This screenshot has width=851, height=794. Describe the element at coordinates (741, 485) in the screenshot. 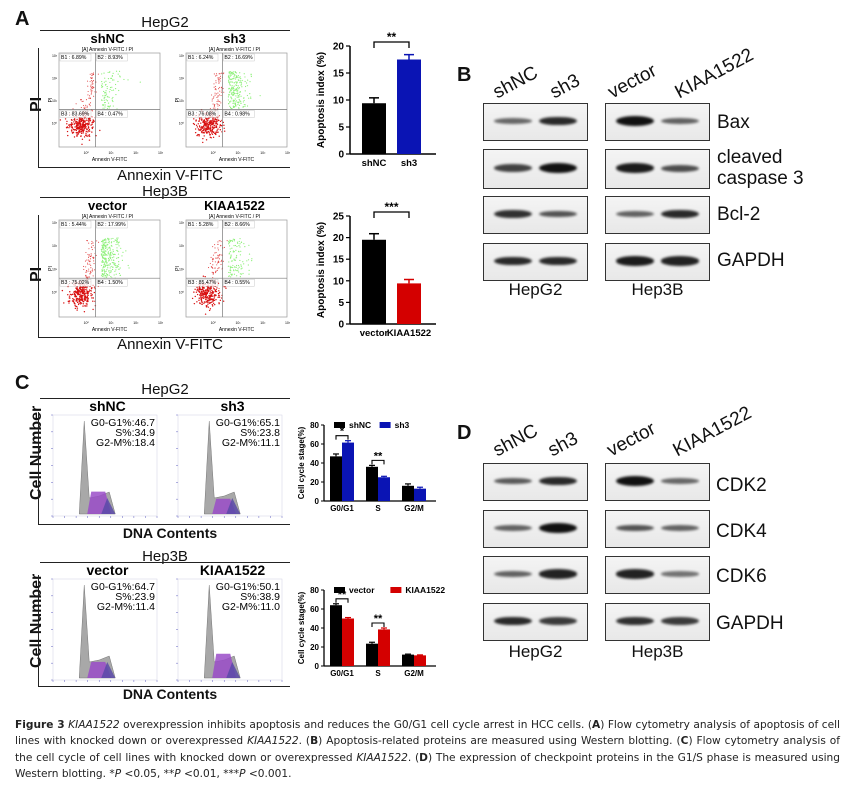

I see `protein-label-cdk2: CDK2` at that location.